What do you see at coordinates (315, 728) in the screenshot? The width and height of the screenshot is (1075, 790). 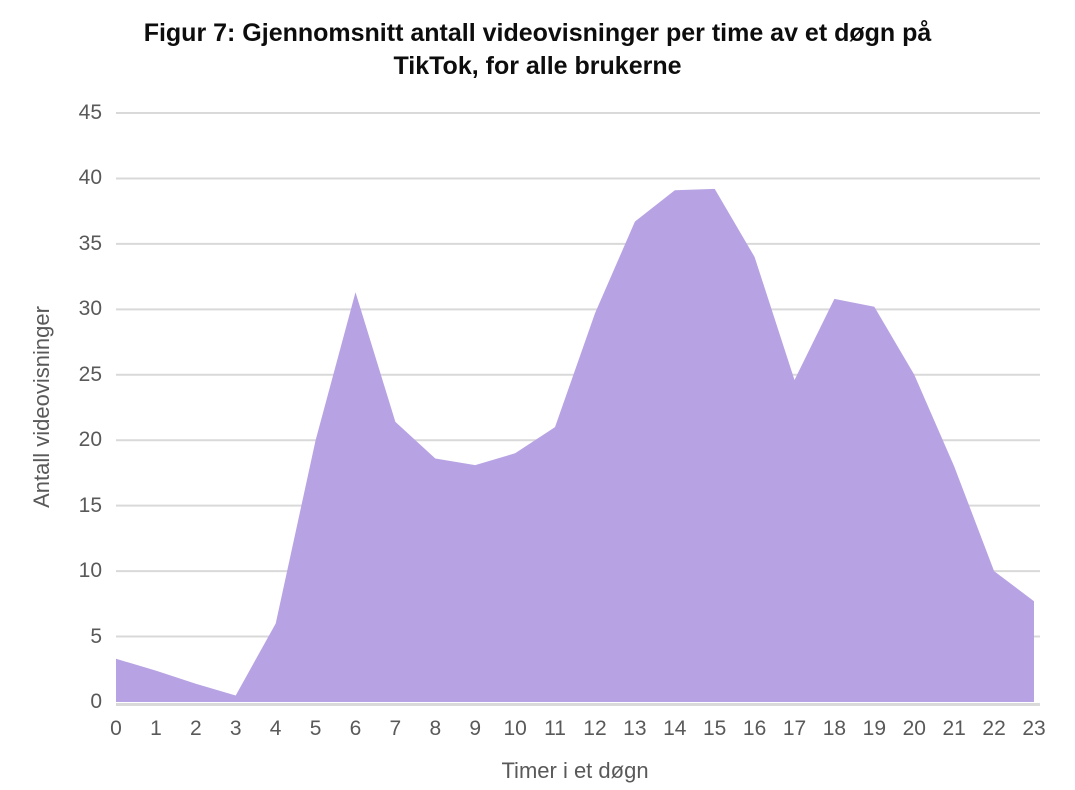 I see `x-tick-label-5: 5` at bounding box center [315, 728].